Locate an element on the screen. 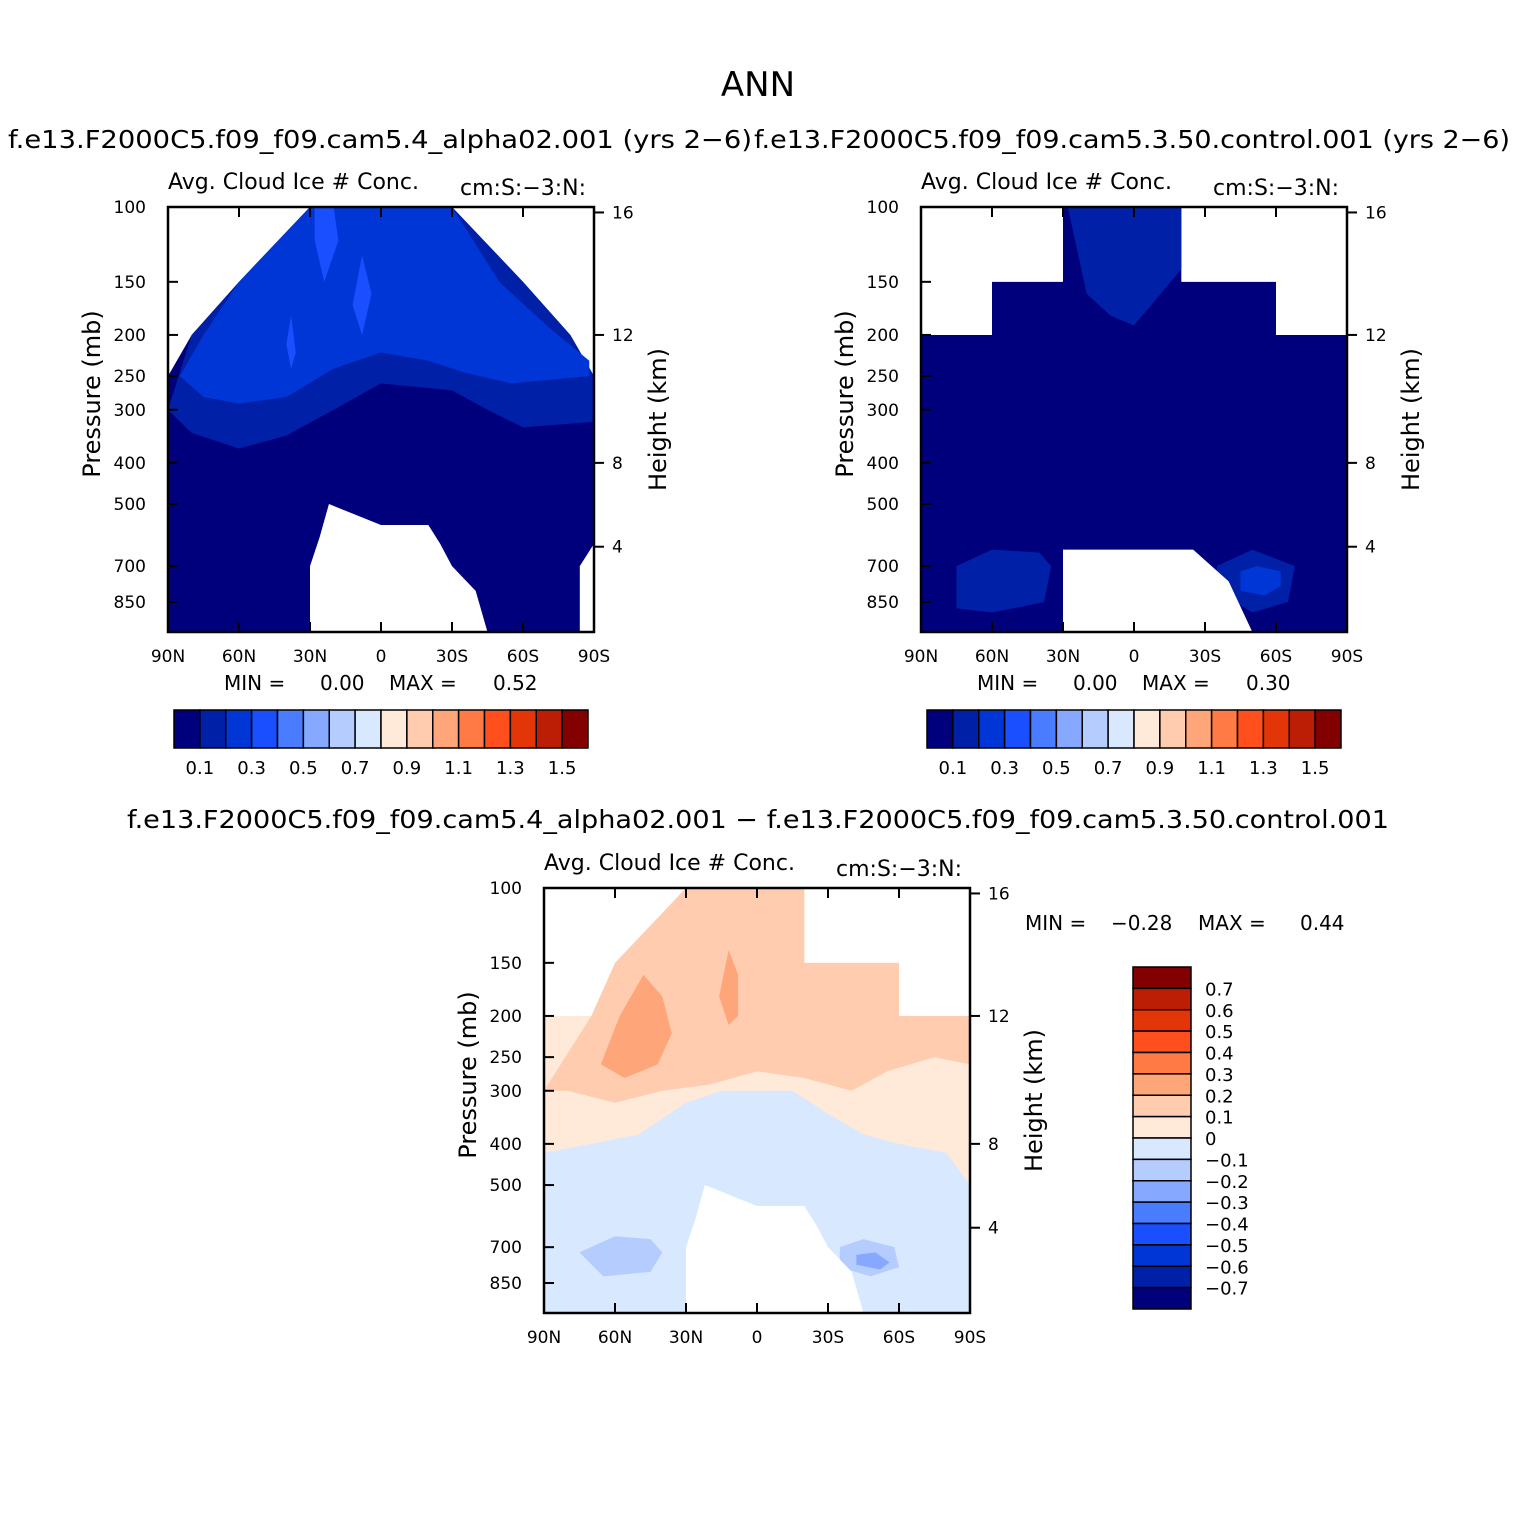 The height and width of the screenshot is (1516, 1516). fill-level-pos3 is located at coordinates (636, 1026).